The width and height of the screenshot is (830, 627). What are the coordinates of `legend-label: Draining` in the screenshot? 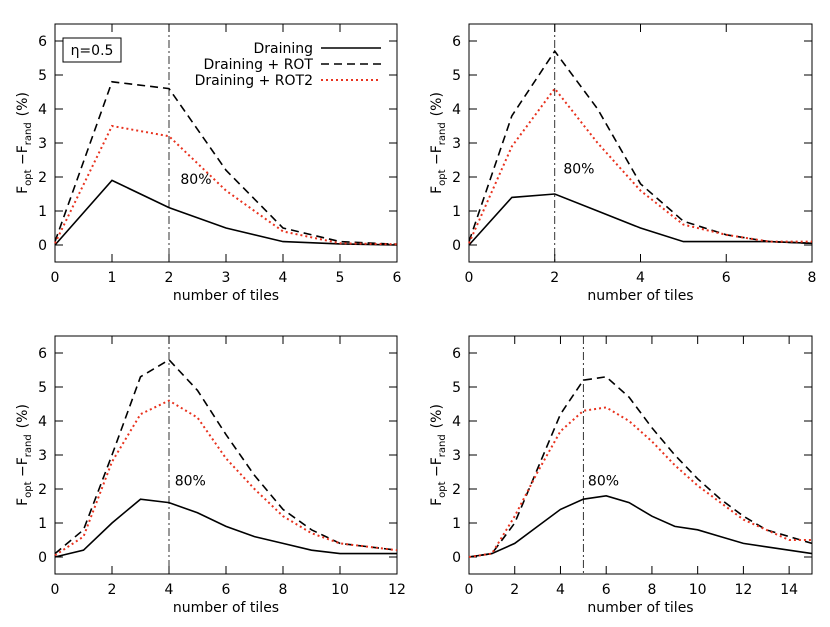 It's located at (283, 49).